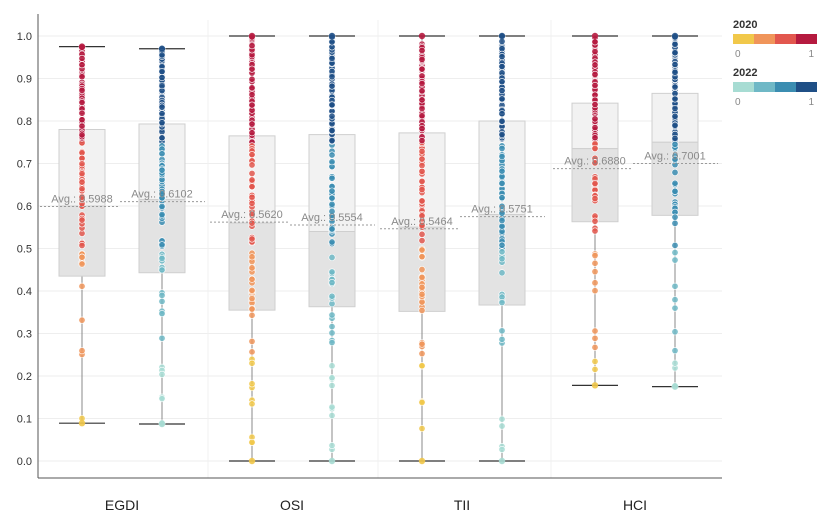  I want to click on y-tick-label: 0.3, so click(24, 335).